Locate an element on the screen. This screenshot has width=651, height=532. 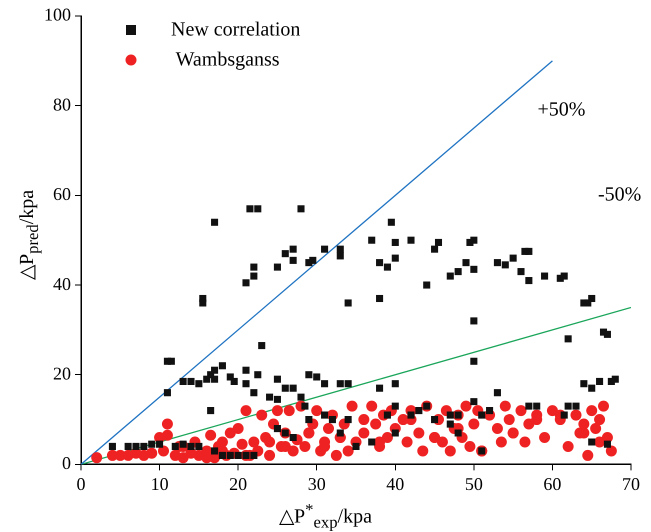
x-tick-label: 10 is located at coordinates (159, 484).